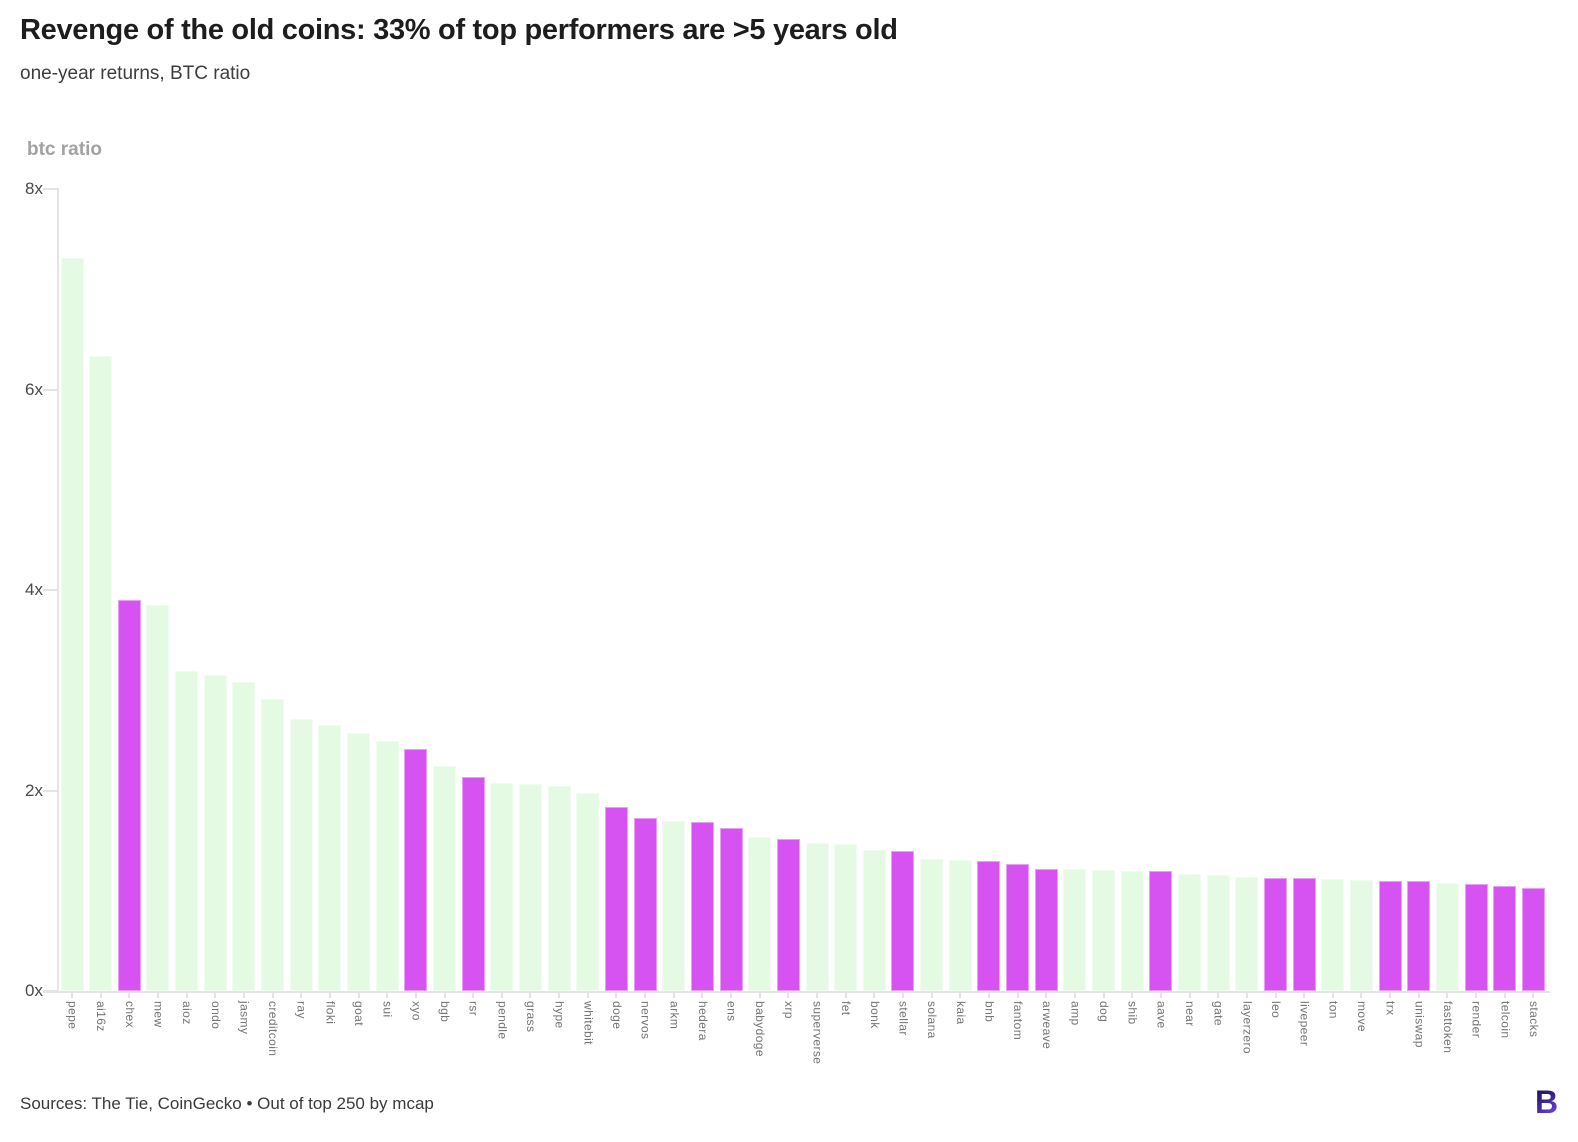 This screenshot has width=1578, height=1142. What do you see at coordinates (1018, 927) in the screenshot?
I see `bar-fantom` at bounding box center [1018, 927].